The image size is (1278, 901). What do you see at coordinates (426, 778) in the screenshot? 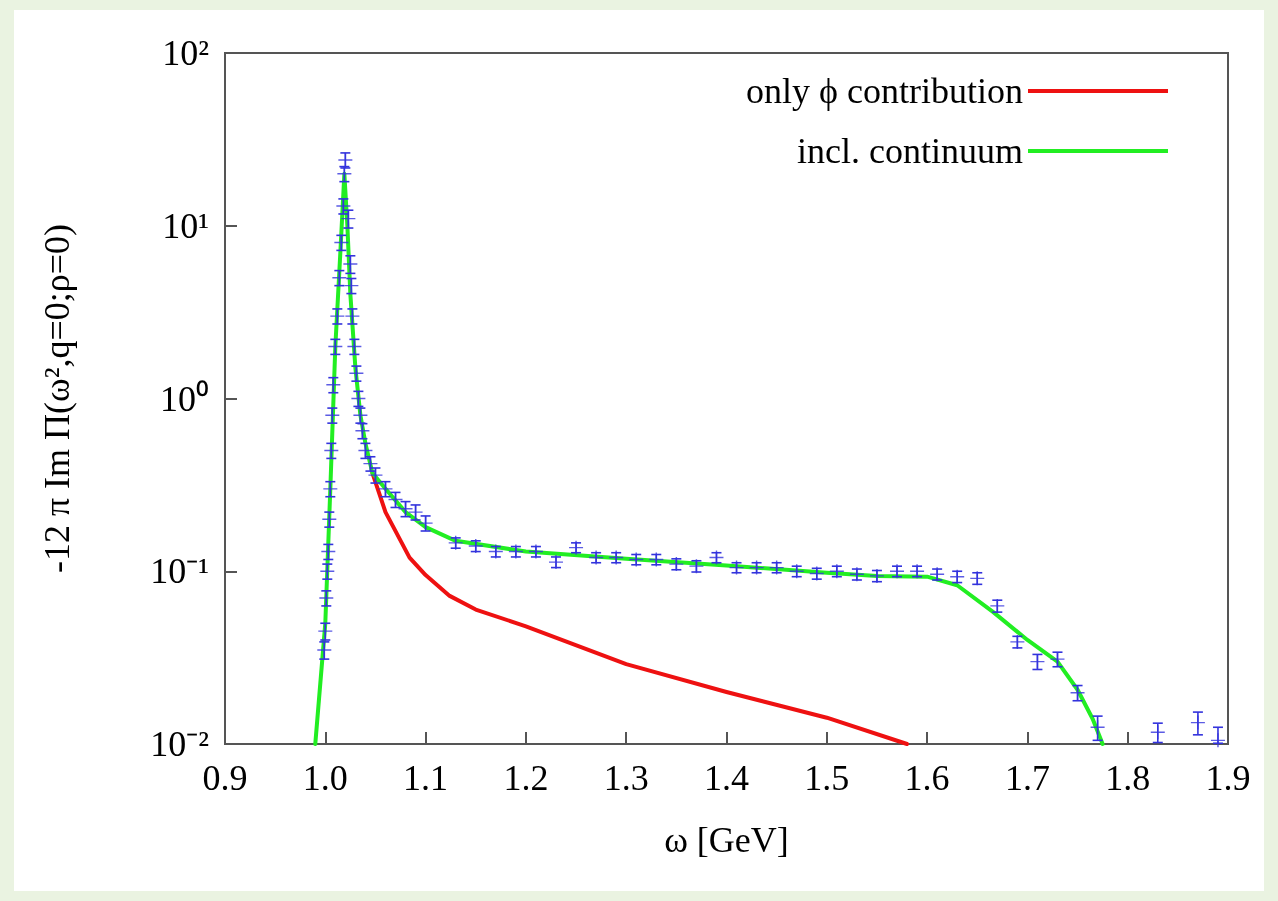
I see `x-tick-label: 1.1` at bounding box center [426, 778].